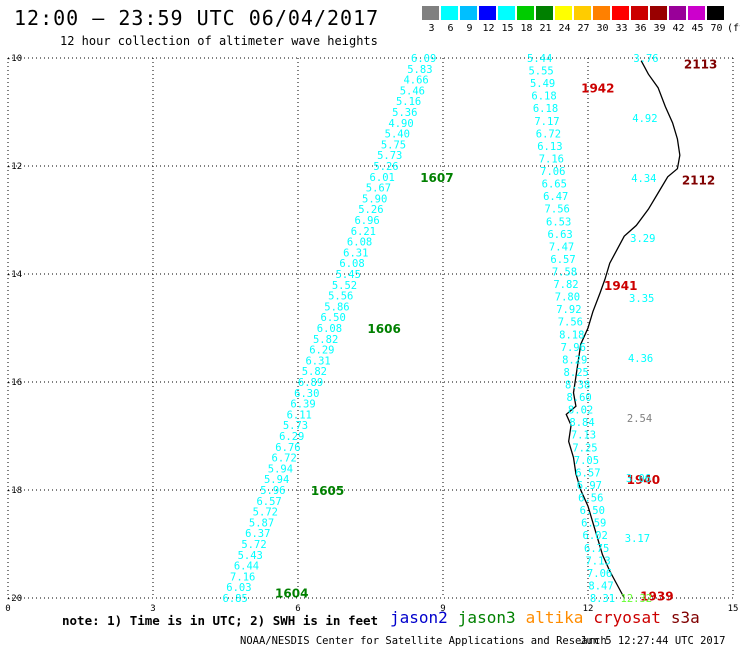 The image size is (740, 650). Describe the element at coordinates (627, 617) in the screenshot. I see `legend-item-cryosat: cryosat` at that location.